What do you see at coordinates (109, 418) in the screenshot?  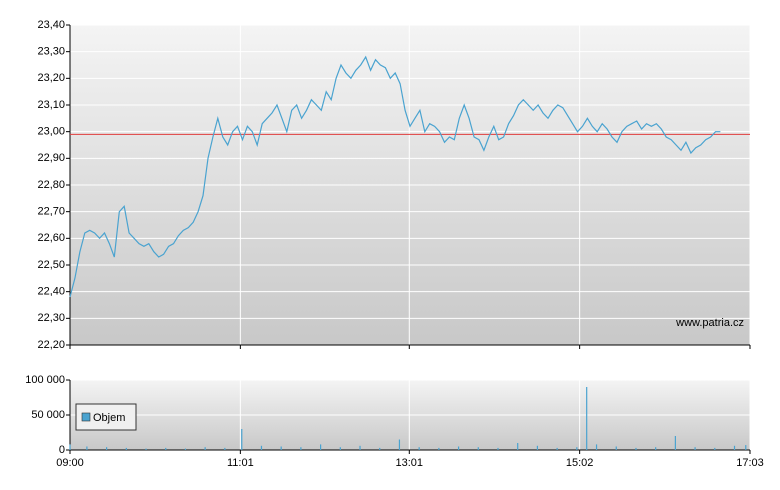 I see `legend-label: Objem` at bounding box center [109, 418].